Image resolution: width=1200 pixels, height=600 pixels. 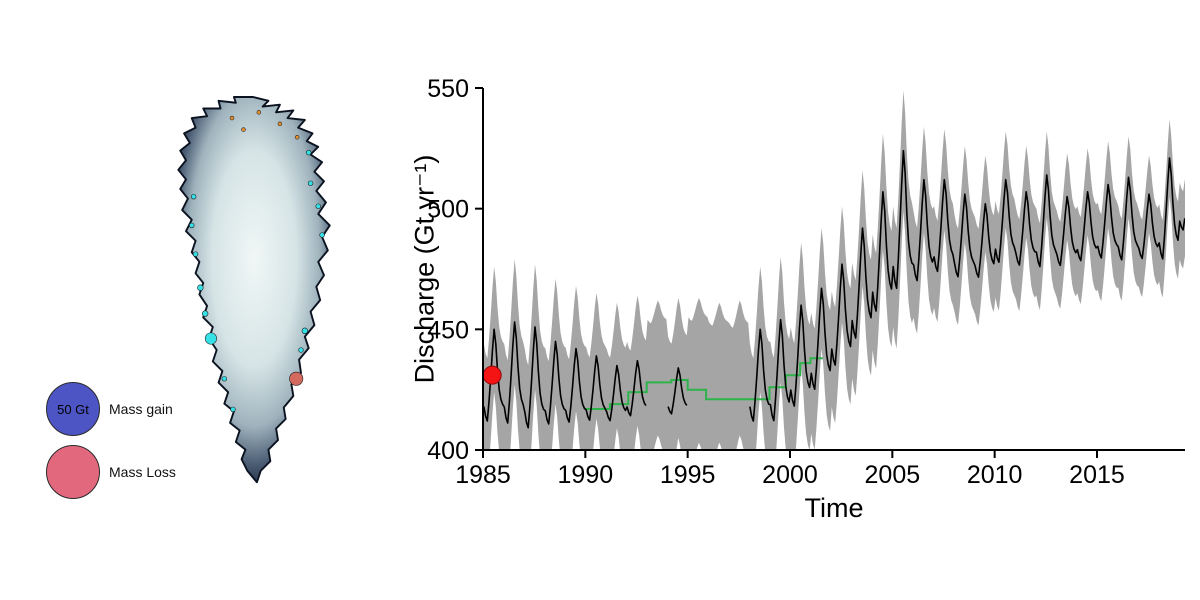 I want to click on x-axis-label: Time, so click(x=834, y=508).